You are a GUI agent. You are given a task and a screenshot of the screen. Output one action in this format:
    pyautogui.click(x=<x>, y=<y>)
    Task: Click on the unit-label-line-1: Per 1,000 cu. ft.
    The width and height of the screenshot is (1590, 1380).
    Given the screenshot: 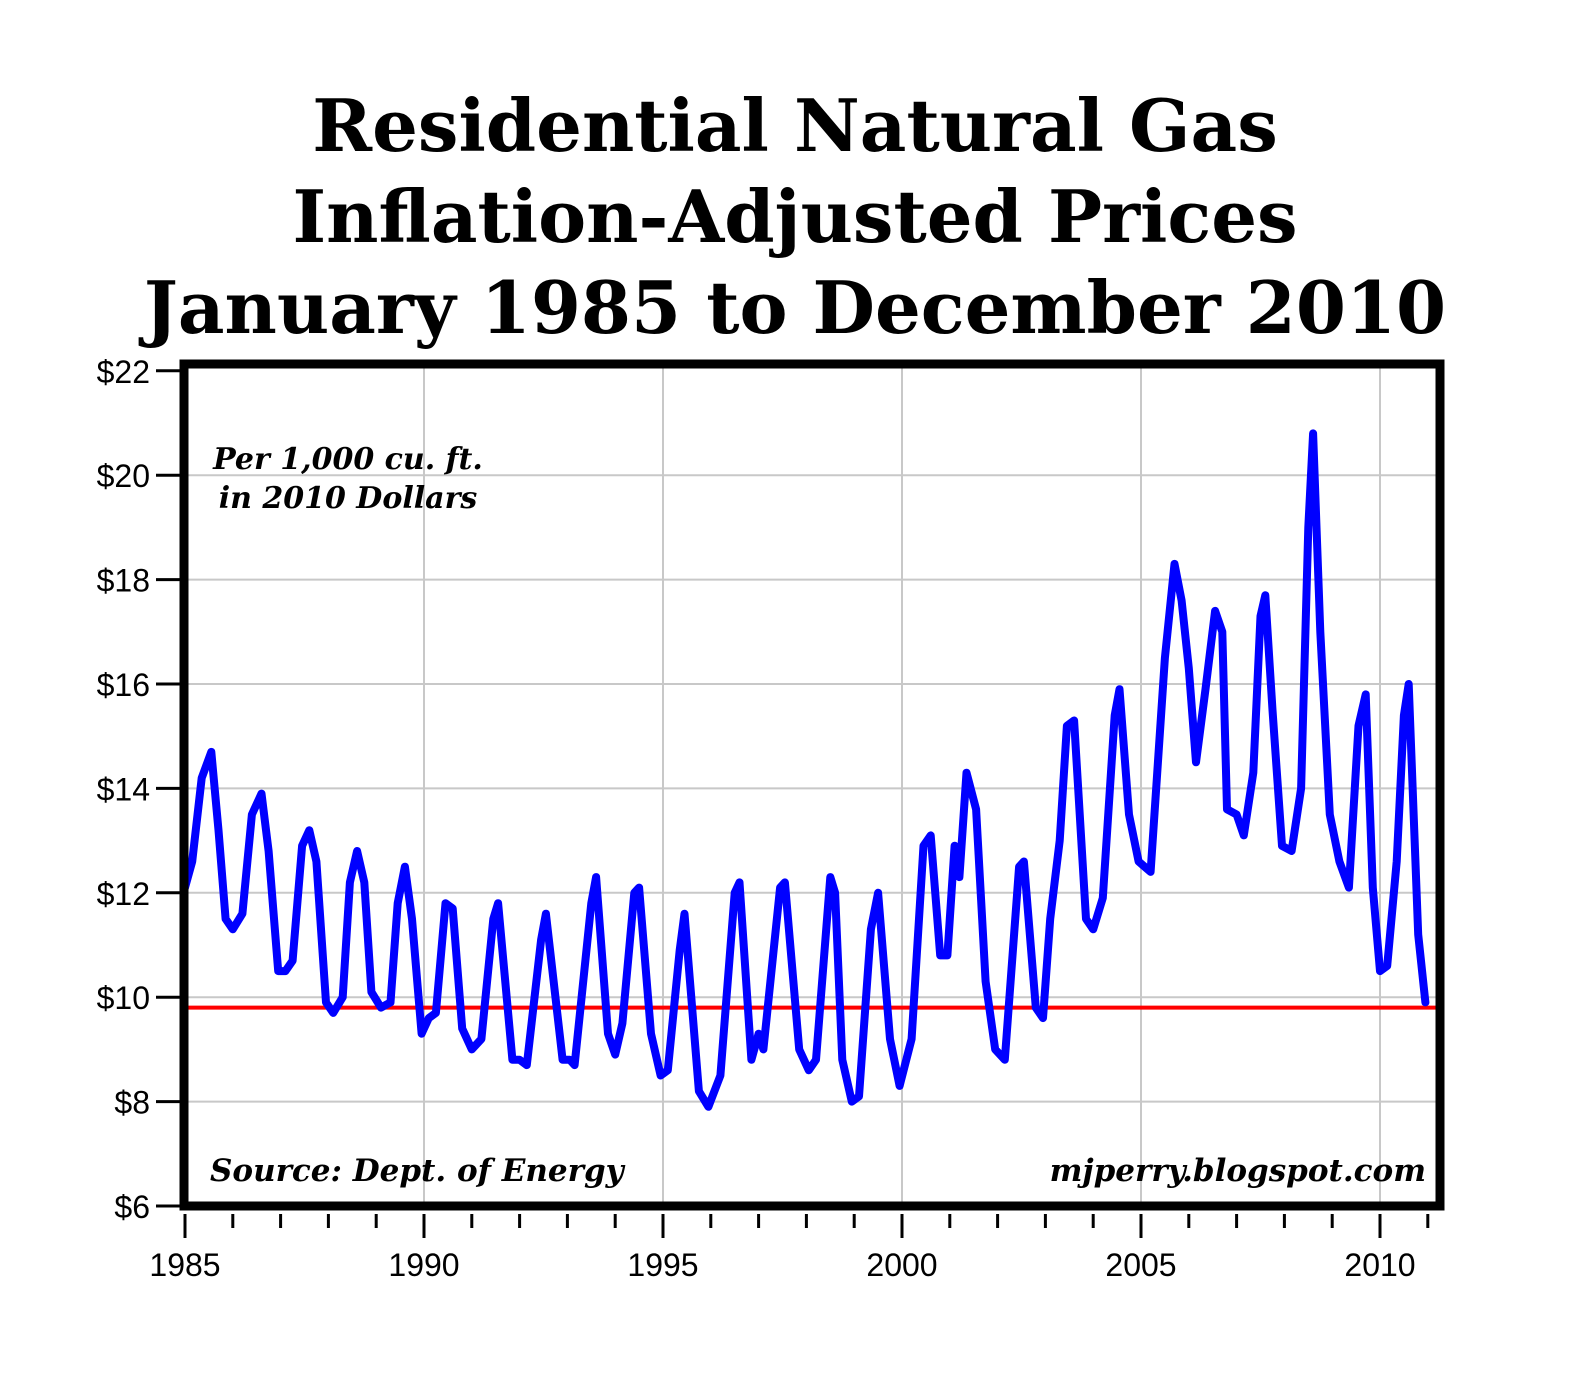 What is the action you would take?
    pyautogui.click(x=347, y=459)
    